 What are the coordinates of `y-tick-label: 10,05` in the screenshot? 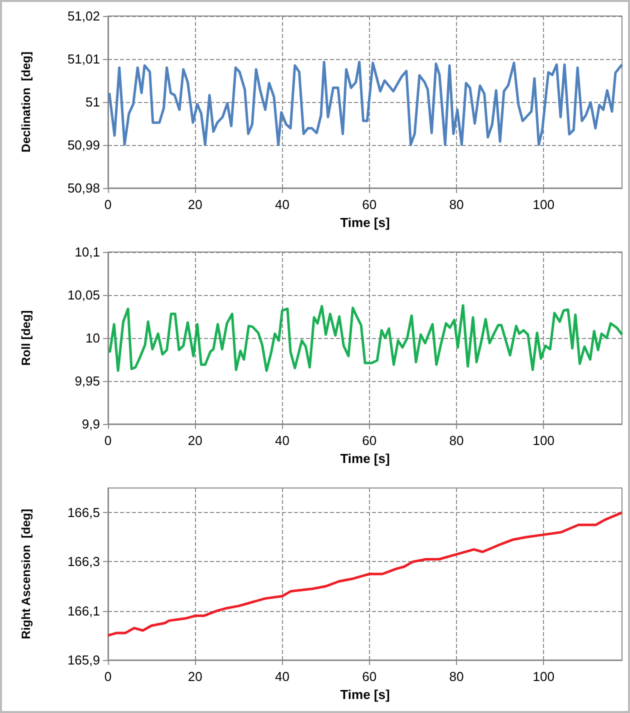 It's located at (83, 295).